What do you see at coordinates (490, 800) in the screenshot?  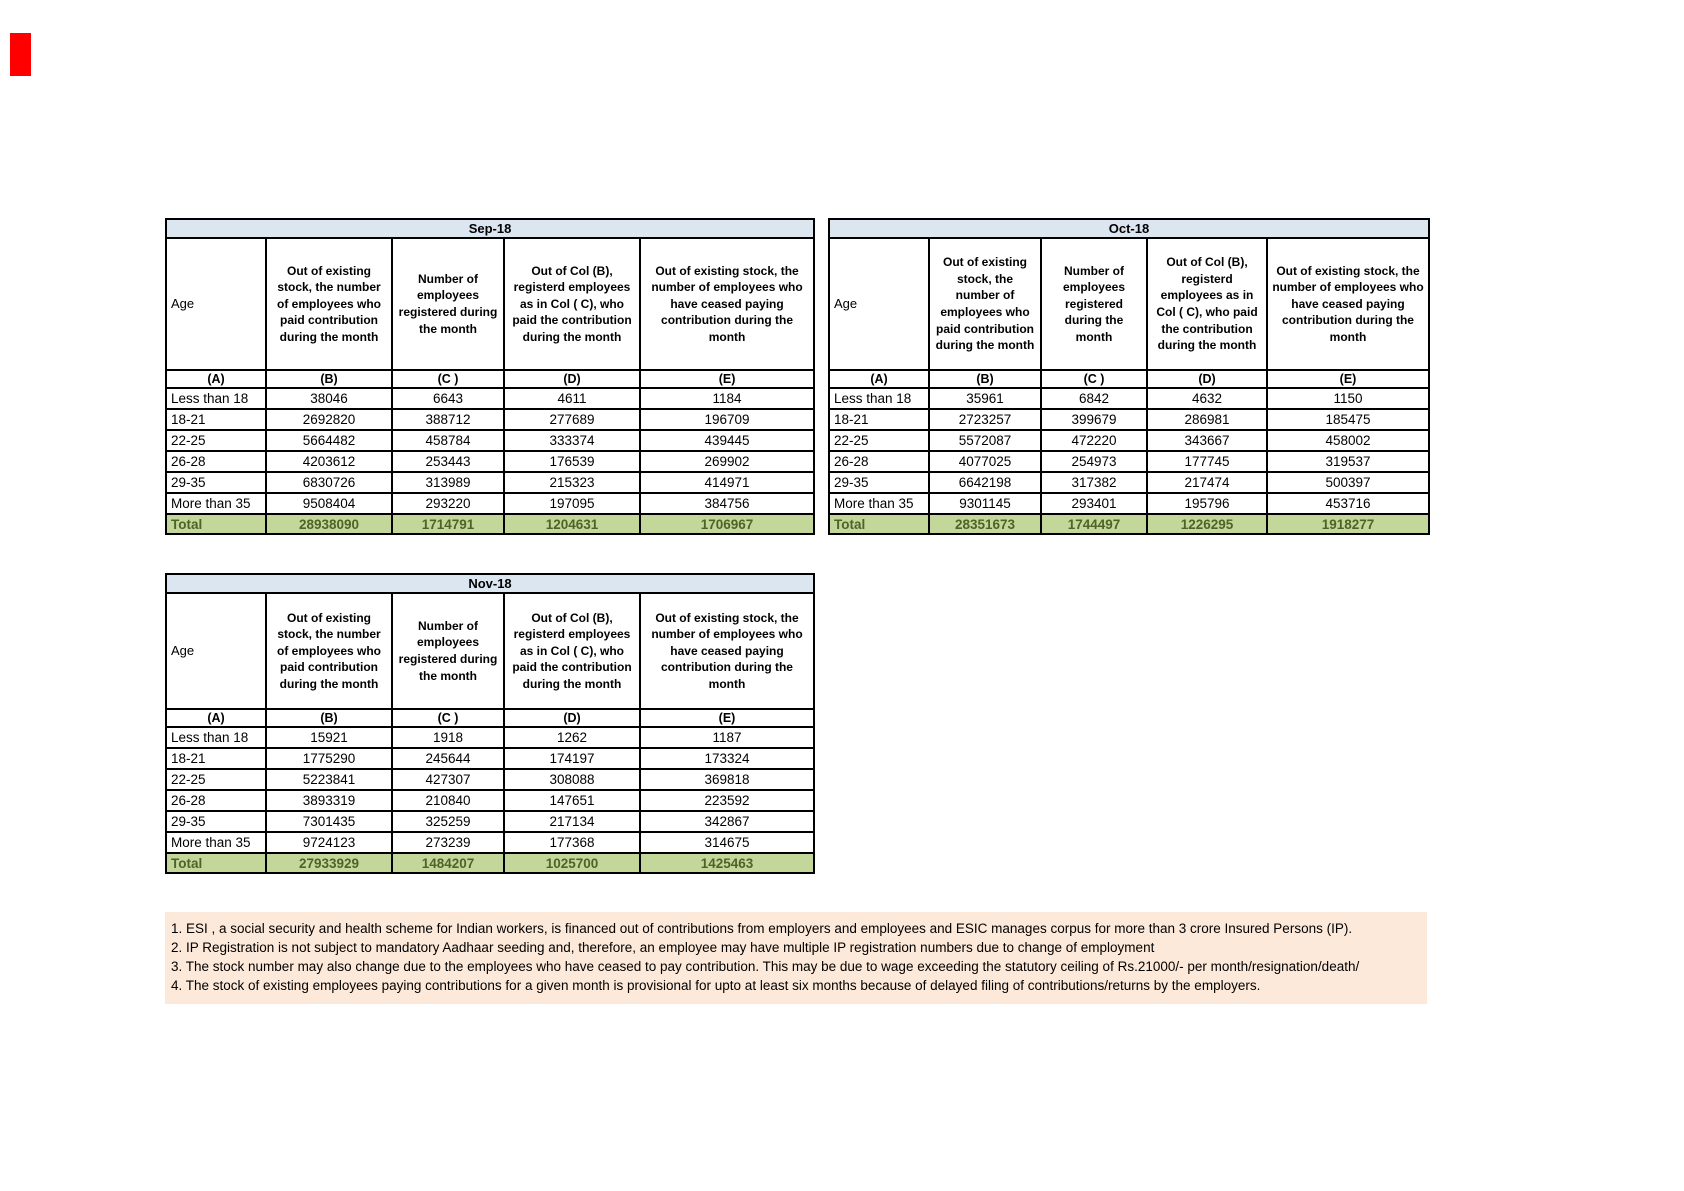 I see `table-row: 26-28 3893319 210840 147651 223592` at bounding box center [490, 800].